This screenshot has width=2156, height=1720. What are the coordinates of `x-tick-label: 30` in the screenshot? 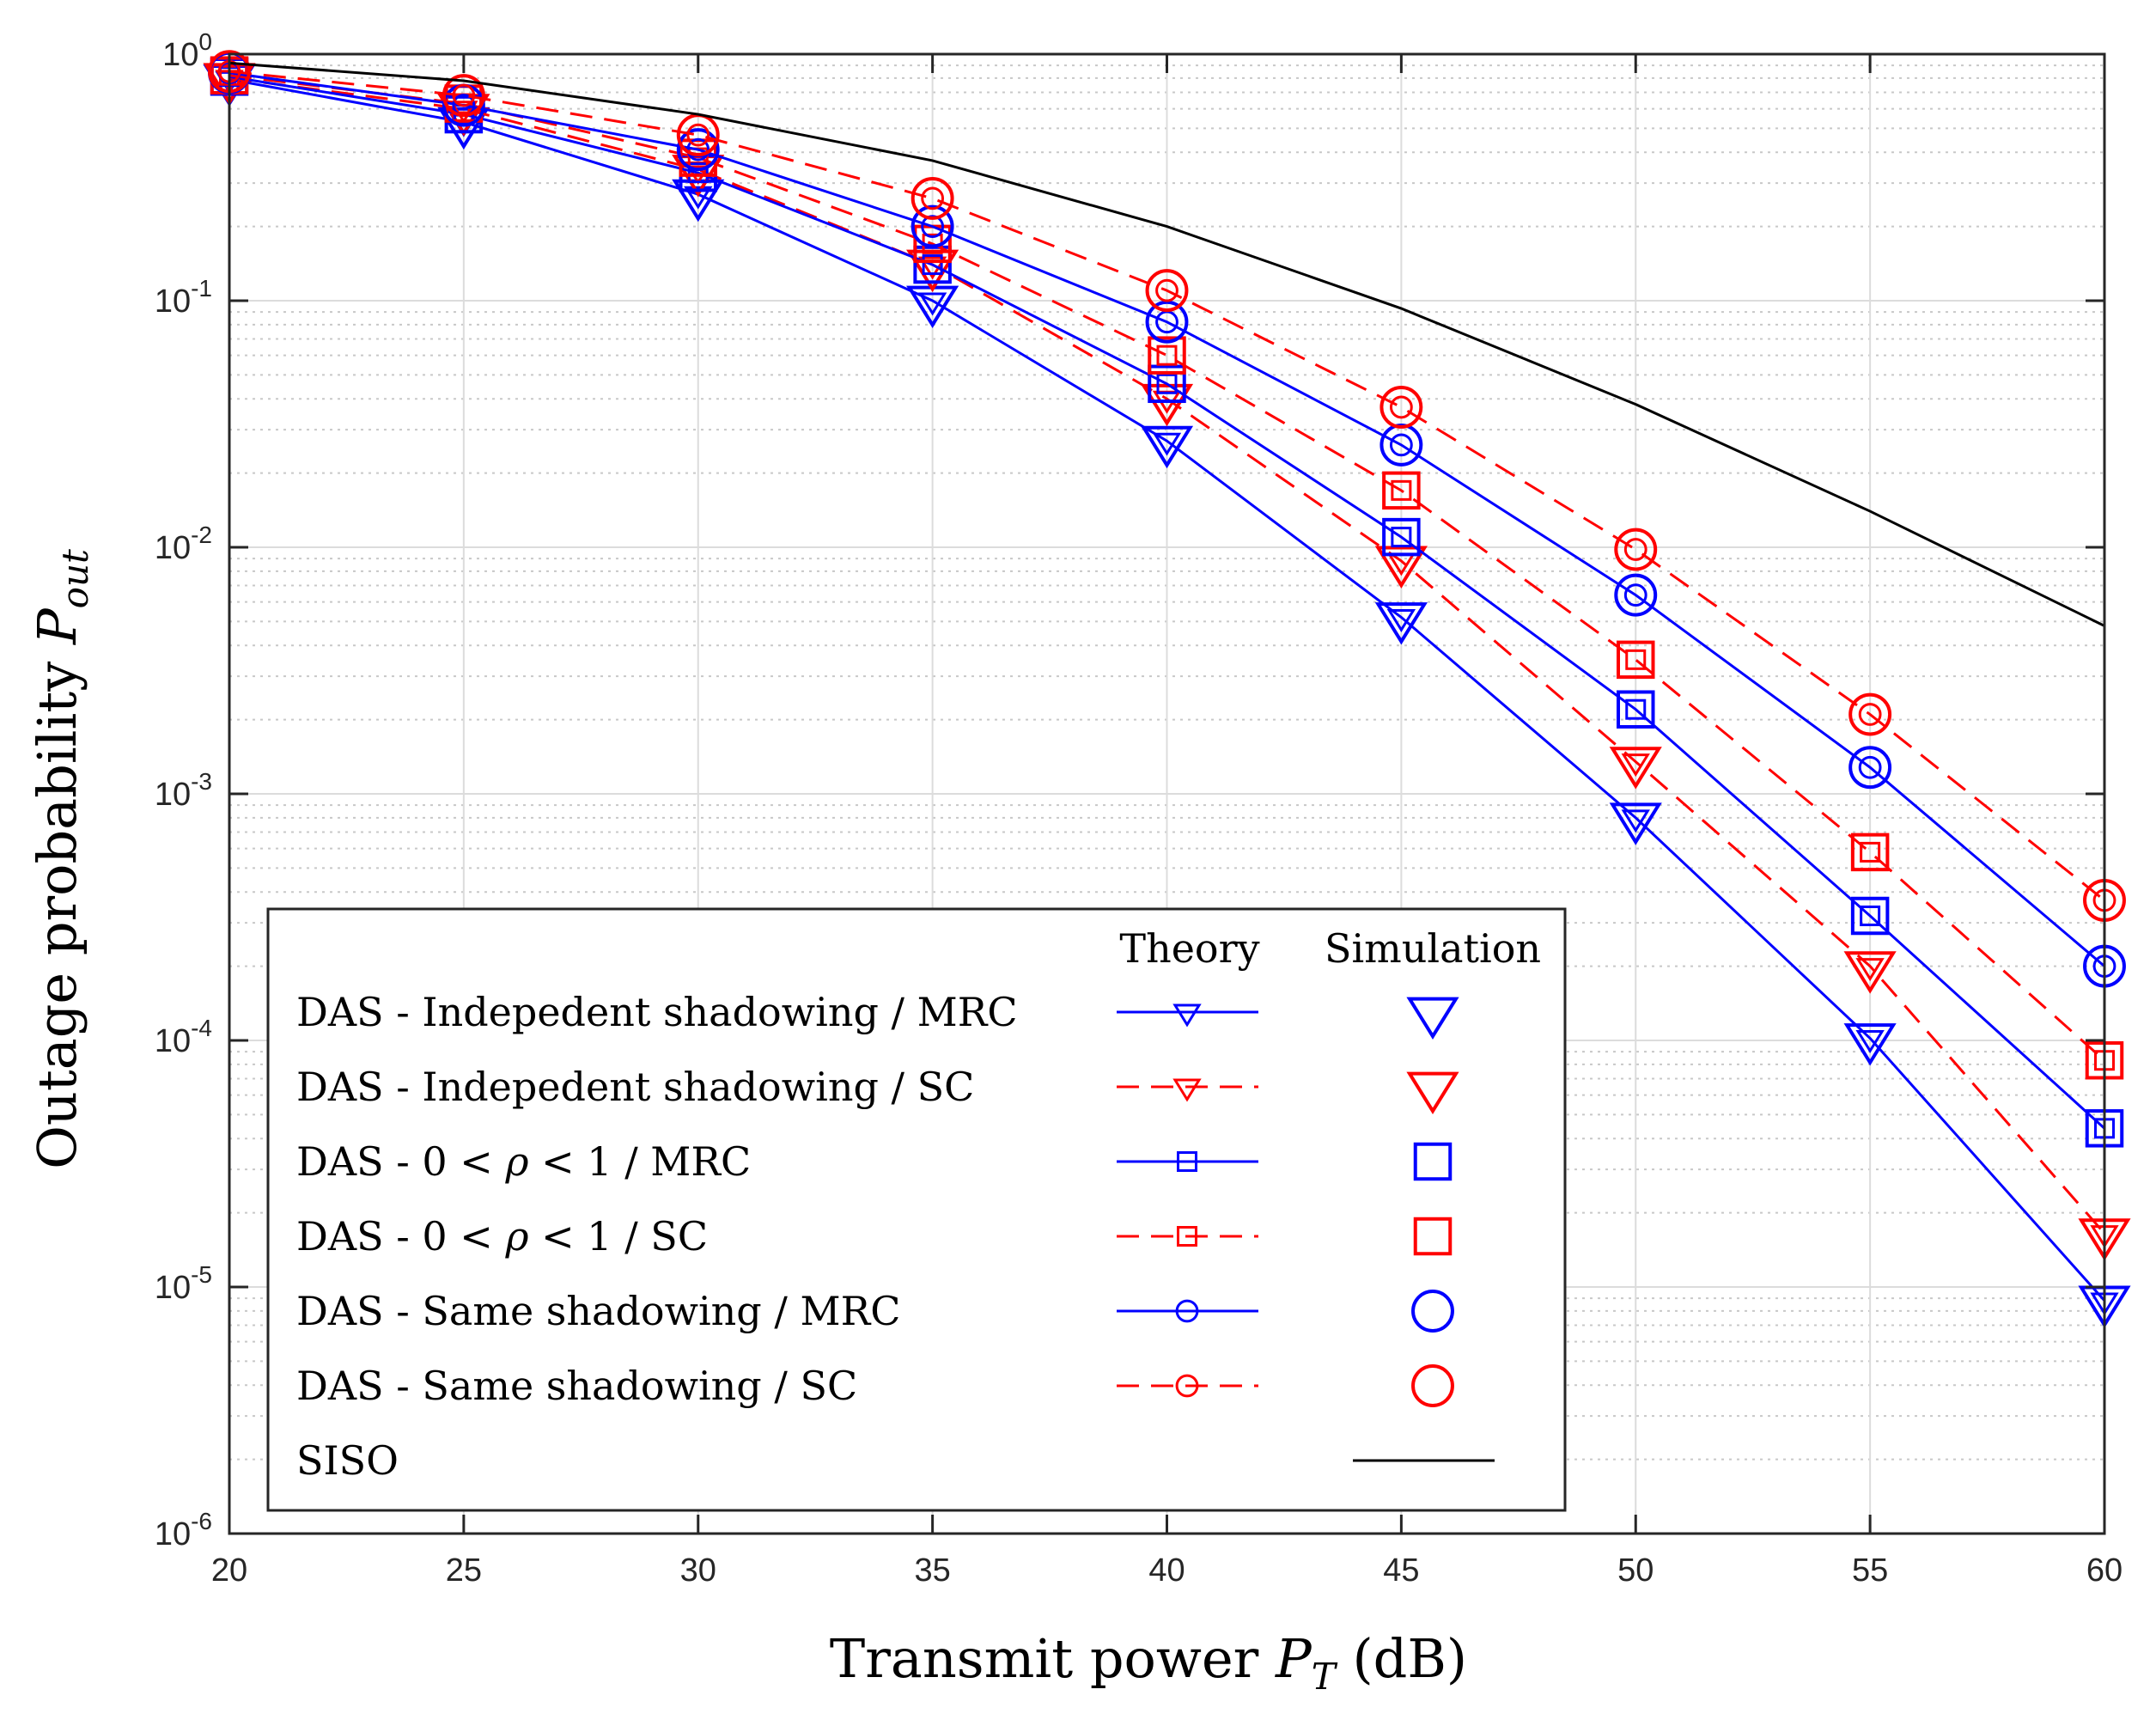 It's located at (698, 1570).